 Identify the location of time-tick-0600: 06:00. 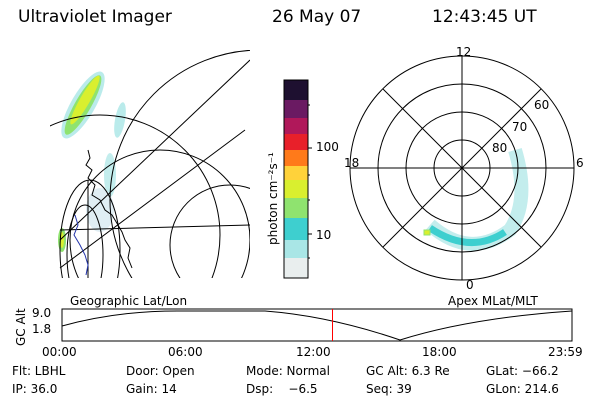
(185, 352).